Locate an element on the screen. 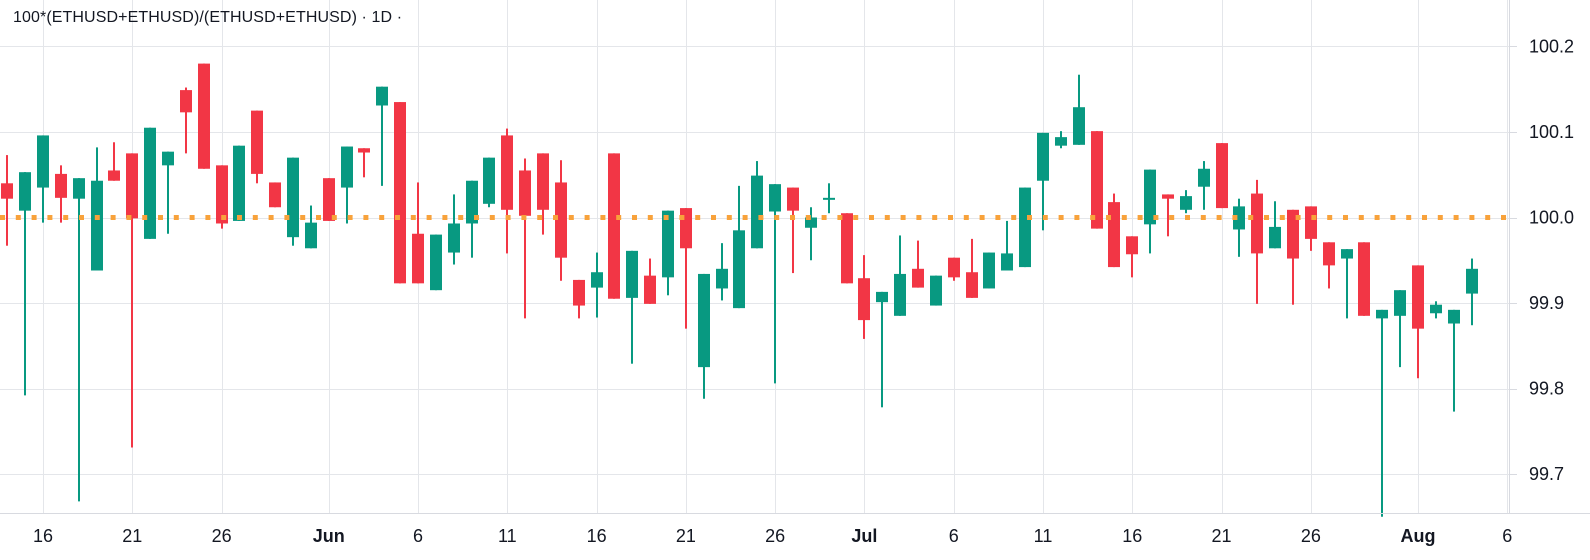 This screenshot has height=560, width=1590. price-axis-label: 99.8 is located at coordinates (1546, 389).